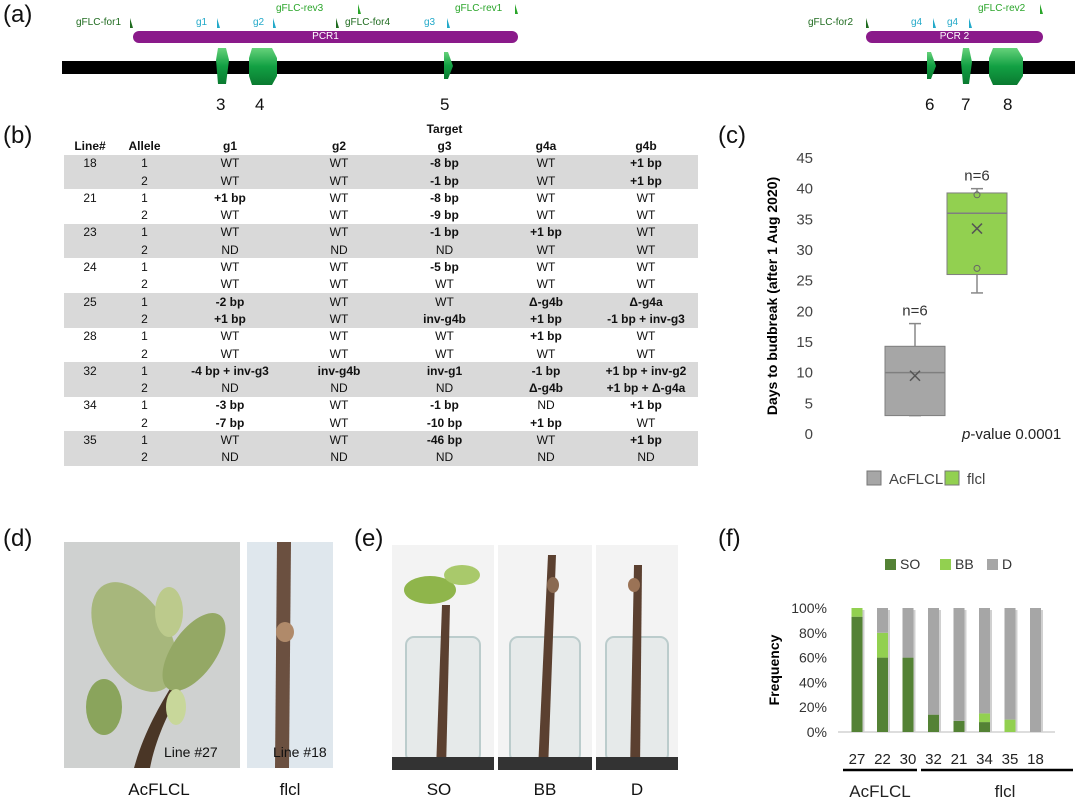  What do you see at coordinates (882, 759) in the screenshot?
I see `x-tick-label: 22` at bounding box center [882, 759].